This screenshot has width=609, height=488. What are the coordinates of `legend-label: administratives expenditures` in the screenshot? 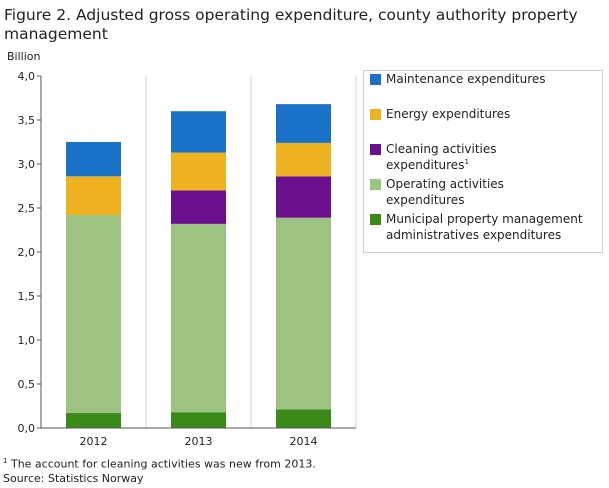 It's located at (473, 235).